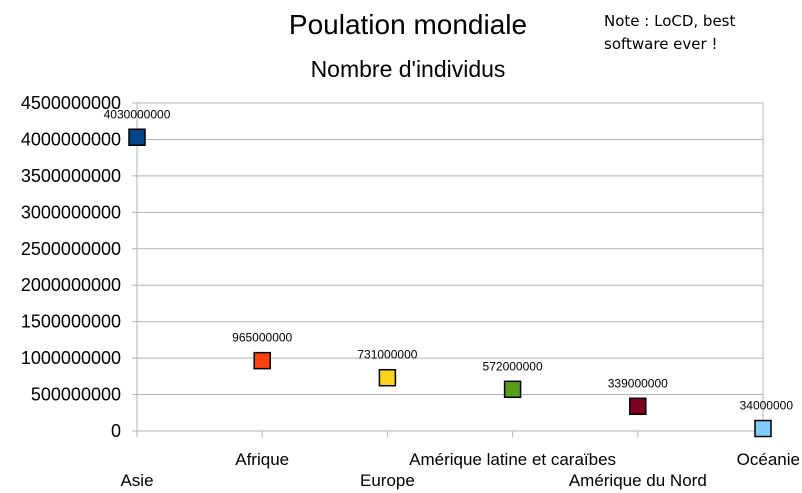  What do you see at coordinates (767, 406) in the screenshot?
I see `data-label: 34000000` at bounding box center [767, 406].